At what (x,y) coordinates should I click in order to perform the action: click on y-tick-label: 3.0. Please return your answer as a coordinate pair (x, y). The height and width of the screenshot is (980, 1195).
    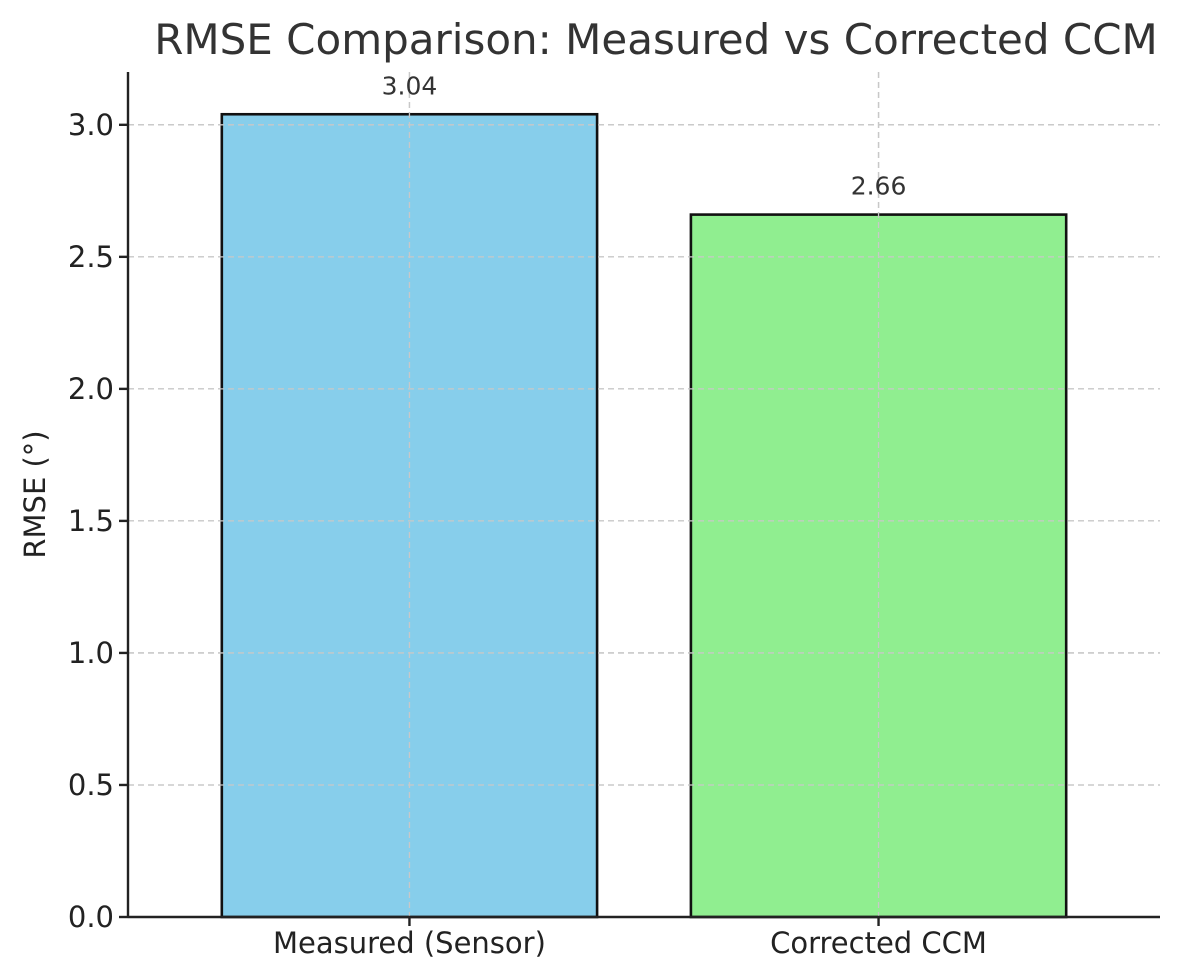
    Looking at the image, I should click on (91, 125).